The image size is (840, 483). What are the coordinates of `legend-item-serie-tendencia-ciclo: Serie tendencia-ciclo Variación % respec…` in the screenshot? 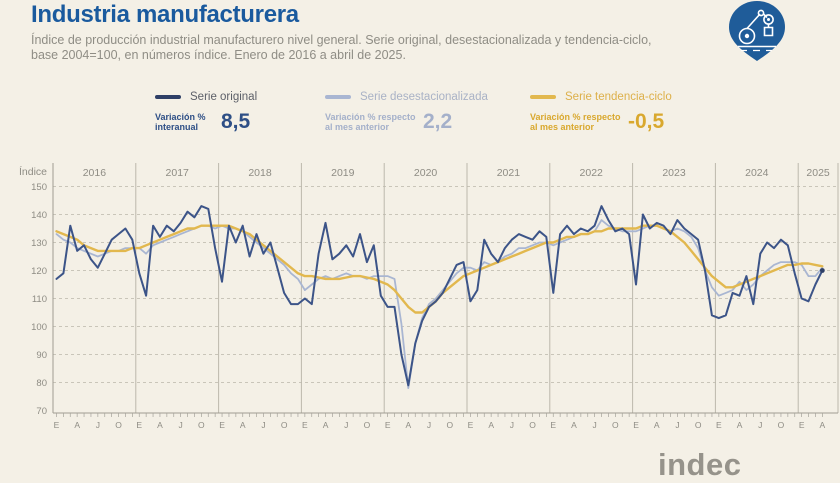 It's located at (601, 112).